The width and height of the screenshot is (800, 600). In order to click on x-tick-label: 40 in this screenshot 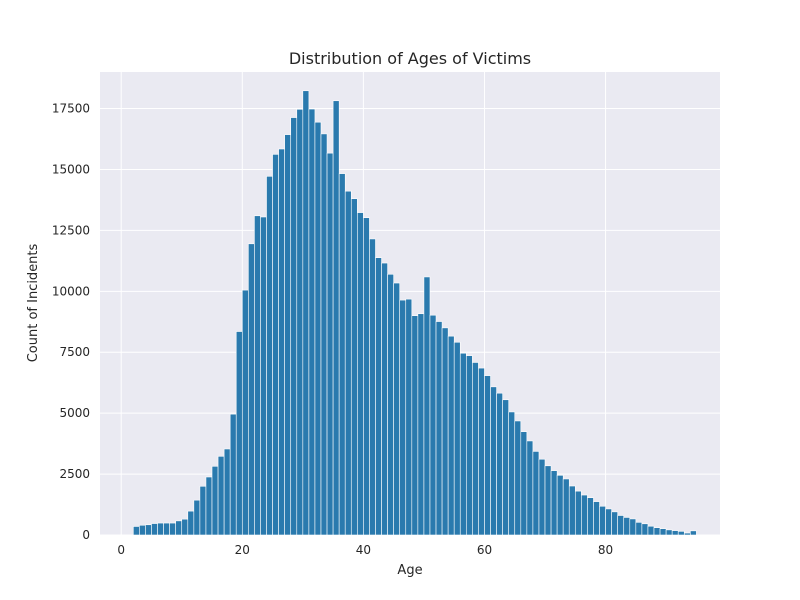, I will do `click(363, 550)`.